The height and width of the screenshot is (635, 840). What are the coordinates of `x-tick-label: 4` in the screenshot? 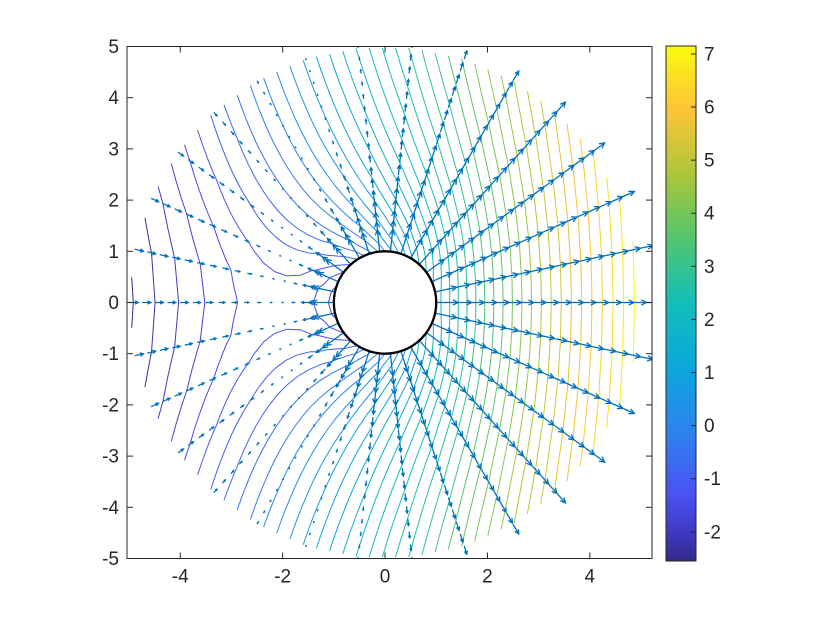 It's located at (590, 577).